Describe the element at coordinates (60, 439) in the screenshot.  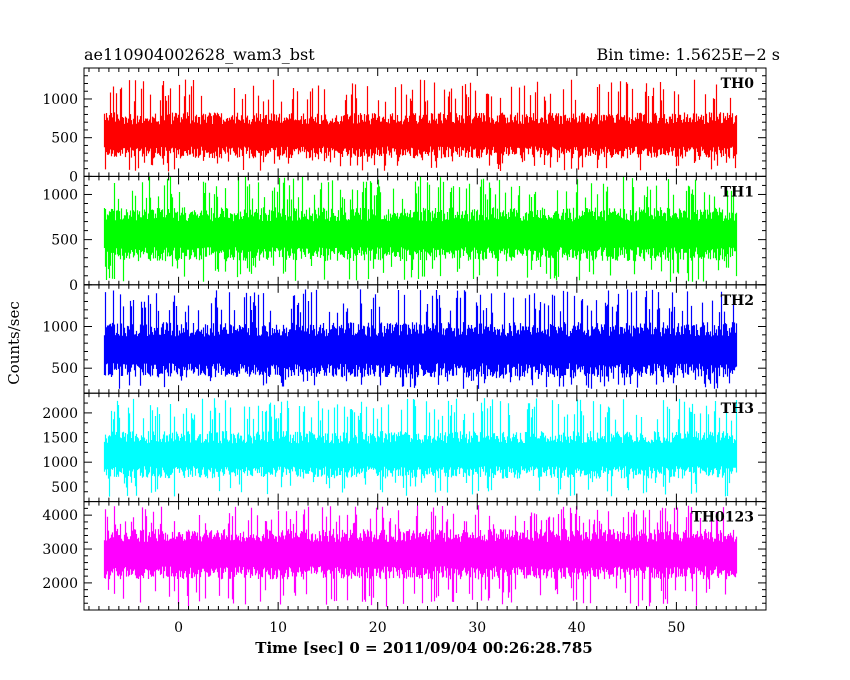
I see `y-tick-label: 1500` at that location.